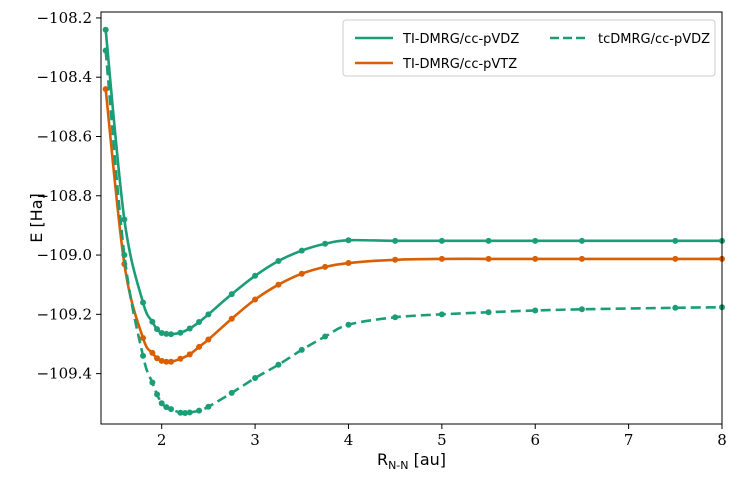 This screenshot has width=747, height=488. Describe the element at coordinates (654, 39) in the screenshot. I see `legend-label-2: tcDMRG/cc-pVDZ` at that location.